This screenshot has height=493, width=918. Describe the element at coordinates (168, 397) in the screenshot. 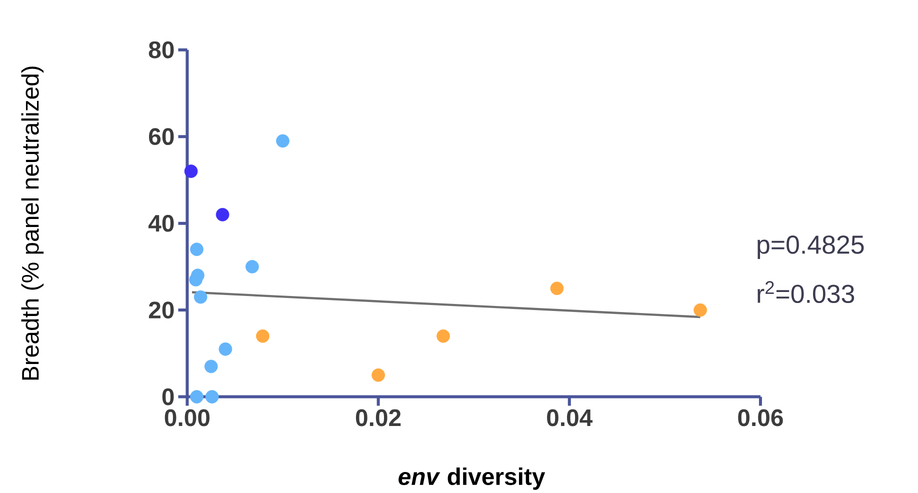

I see `y-tick-label: 0` at that location.